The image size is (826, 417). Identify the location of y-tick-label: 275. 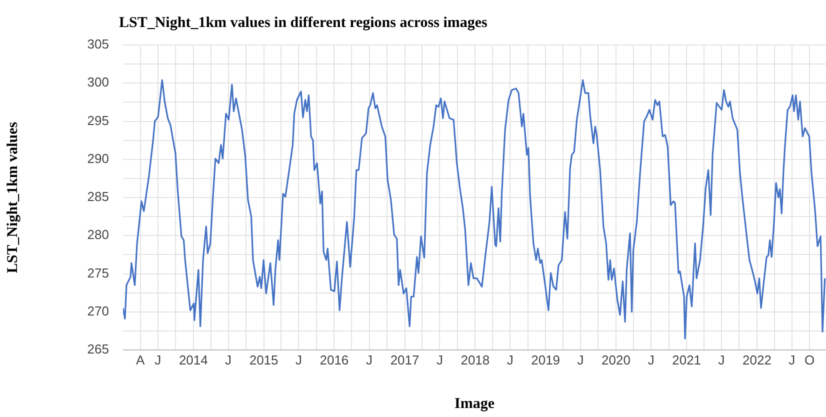
(98, 272).